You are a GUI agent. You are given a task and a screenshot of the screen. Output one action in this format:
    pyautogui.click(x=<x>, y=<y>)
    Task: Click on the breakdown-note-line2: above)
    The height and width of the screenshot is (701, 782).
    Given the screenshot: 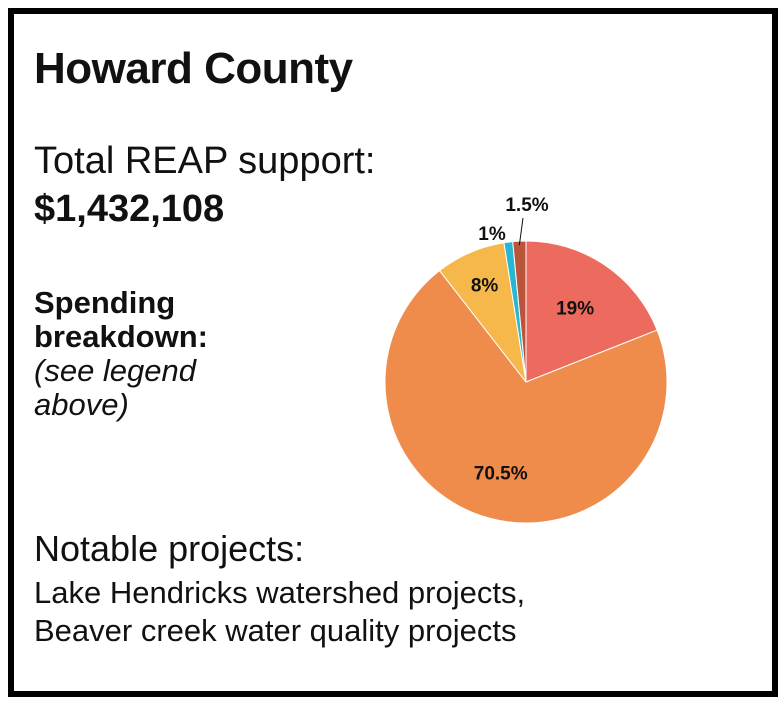 What is the action you would take?
    pyautogui.click(x=81, y=404)
    